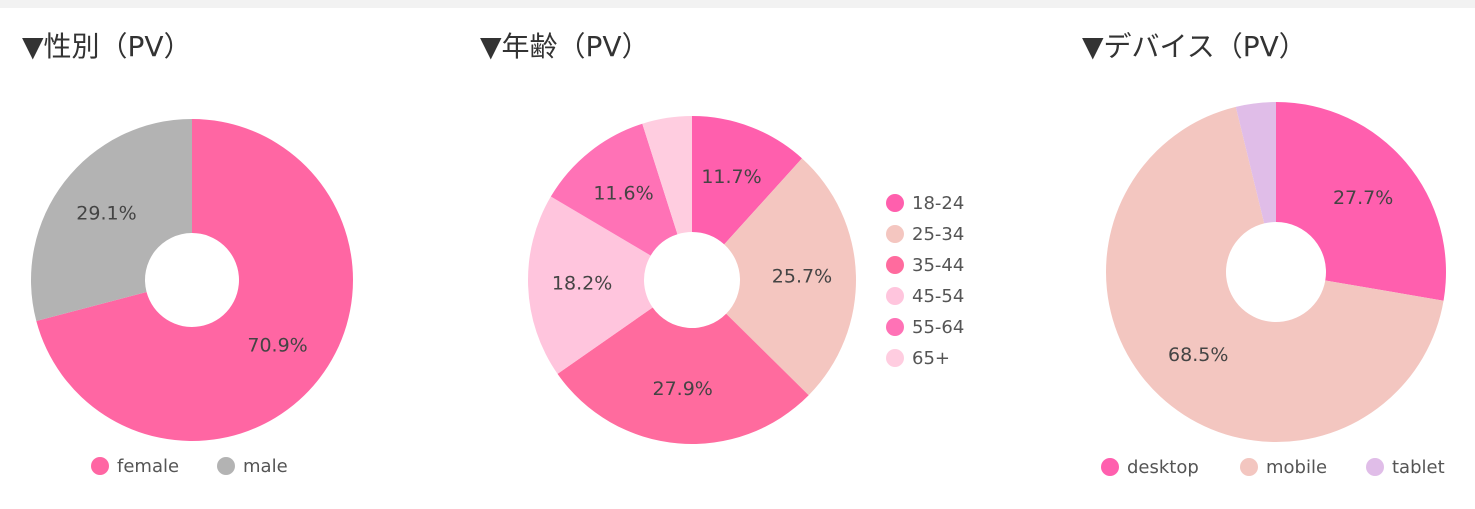  I want to click on slice-label: 18.2%, so click(582, 284).